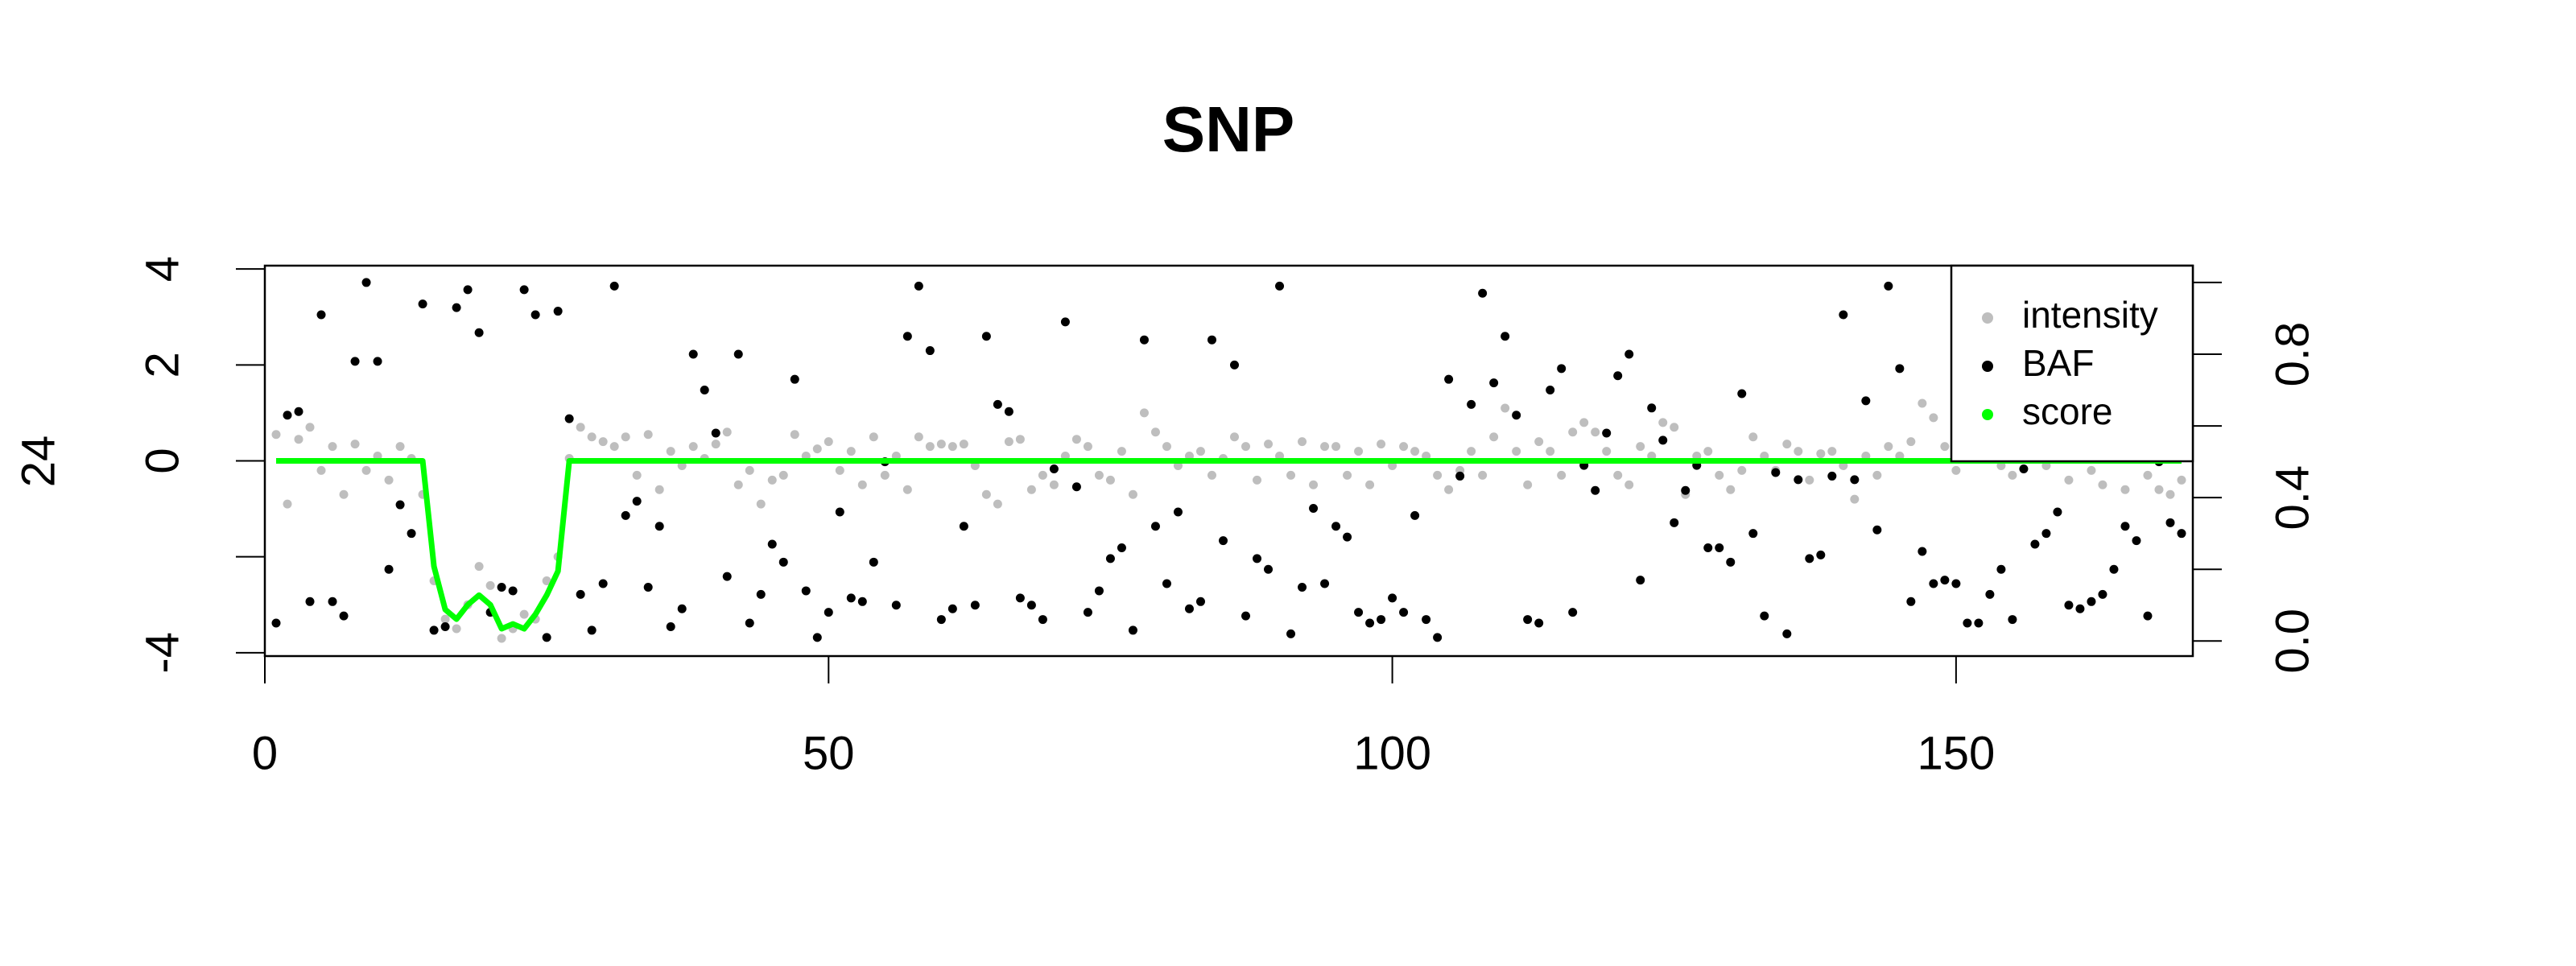 The height and width of the screenshot is (966, 2576). Describe the element at coordinates (2058, 363) in the screenshot. I see `legend-label: BAF` at that location.